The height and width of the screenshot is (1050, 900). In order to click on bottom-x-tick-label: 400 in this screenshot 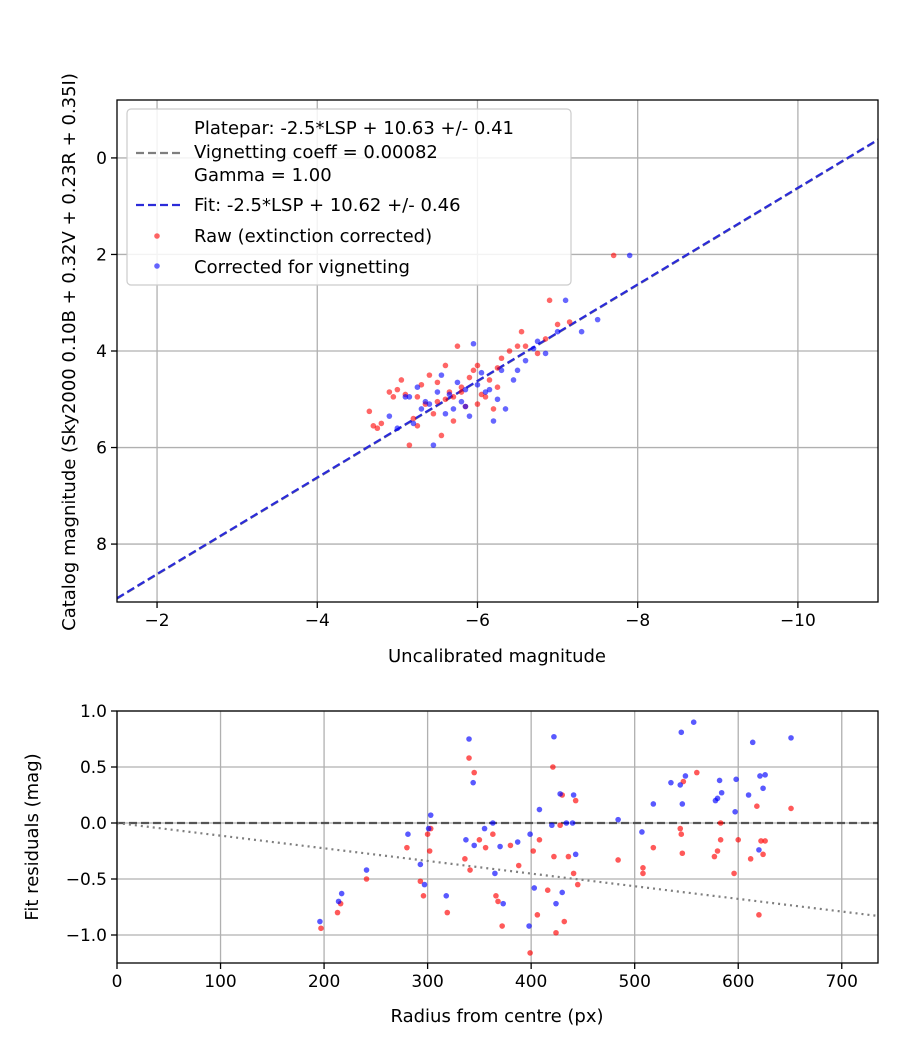, I will do `click(531, 982)`.